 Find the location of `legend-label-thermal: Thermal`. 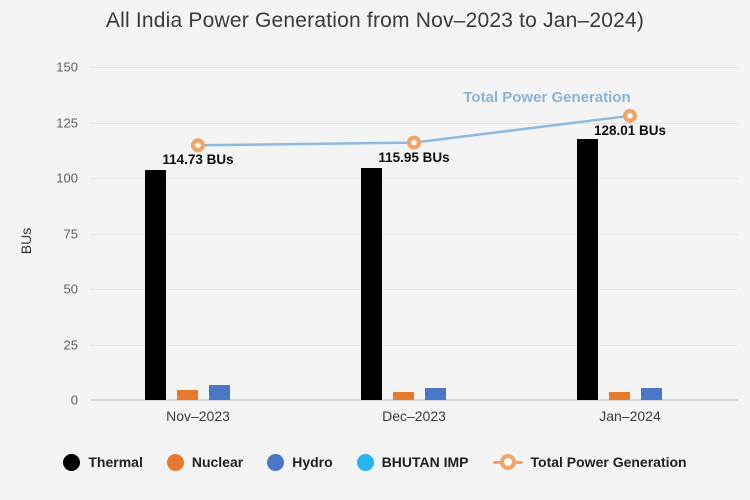

legend-label-thermal: Thermal is located at coordinates (115, 462).